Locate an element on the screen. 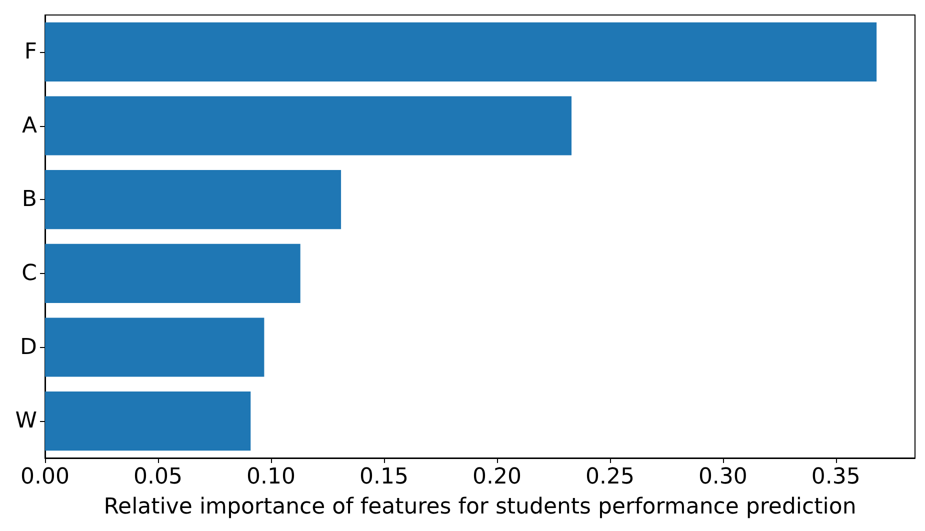 This screenshot has height=531, width=925. y-tick-label: A is located at coordinates (29, 125).